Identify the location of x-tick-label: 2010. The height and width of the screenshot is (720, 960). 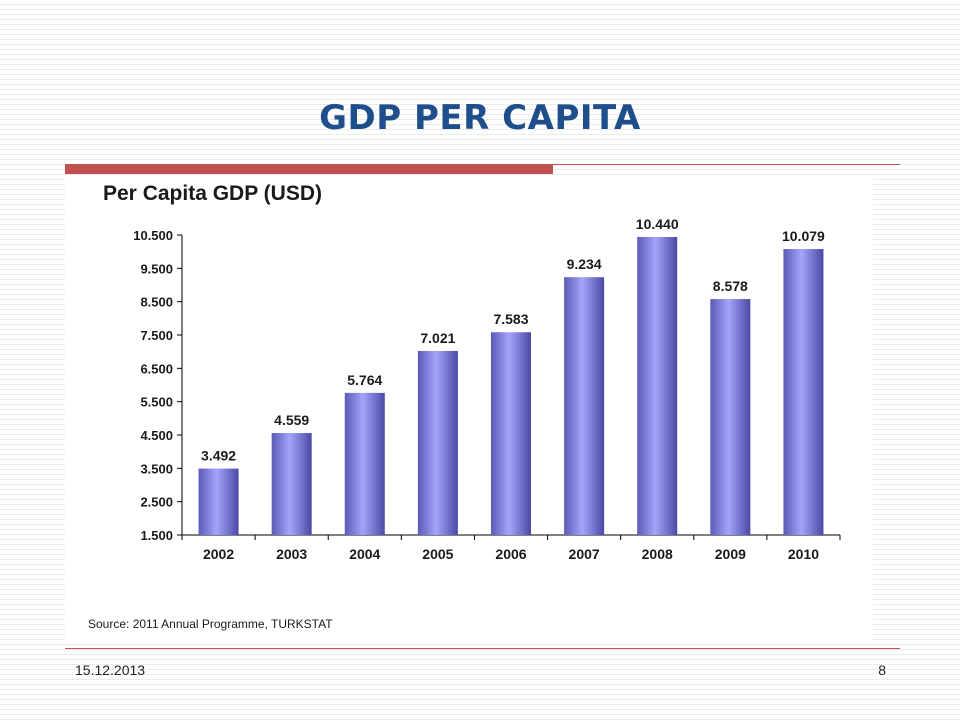
(803, 554).